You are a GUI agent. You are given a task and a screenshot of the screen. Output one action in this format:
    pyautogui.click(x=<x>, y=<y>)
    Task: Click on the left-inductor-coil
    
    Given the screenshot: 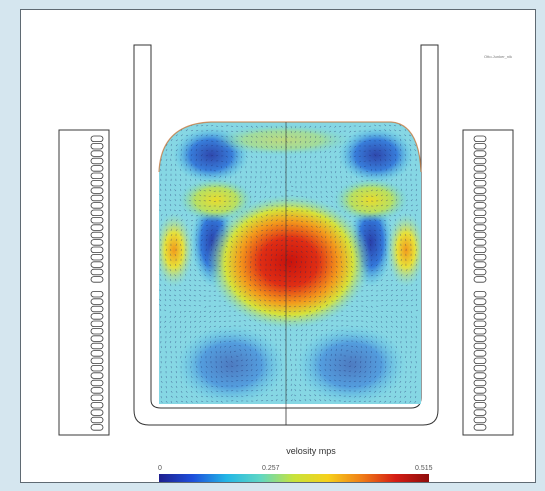 What is the action you would take?
    pyautogui.click(x=84, y=282)
    